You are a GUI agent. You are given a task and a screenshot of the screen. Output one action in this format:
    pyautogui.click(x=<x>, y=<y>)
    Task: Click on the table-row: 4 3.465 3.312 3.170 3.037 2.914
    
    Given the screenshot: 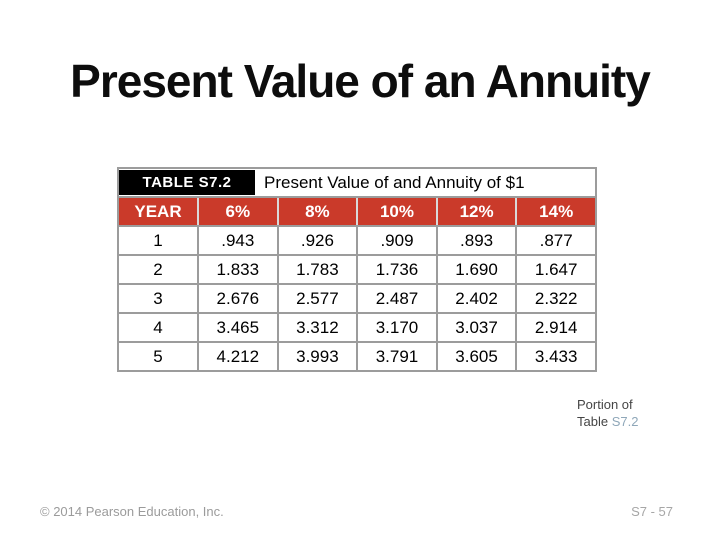 What is the action you would take?
    pyautogui.click(x=357, y=327)
    